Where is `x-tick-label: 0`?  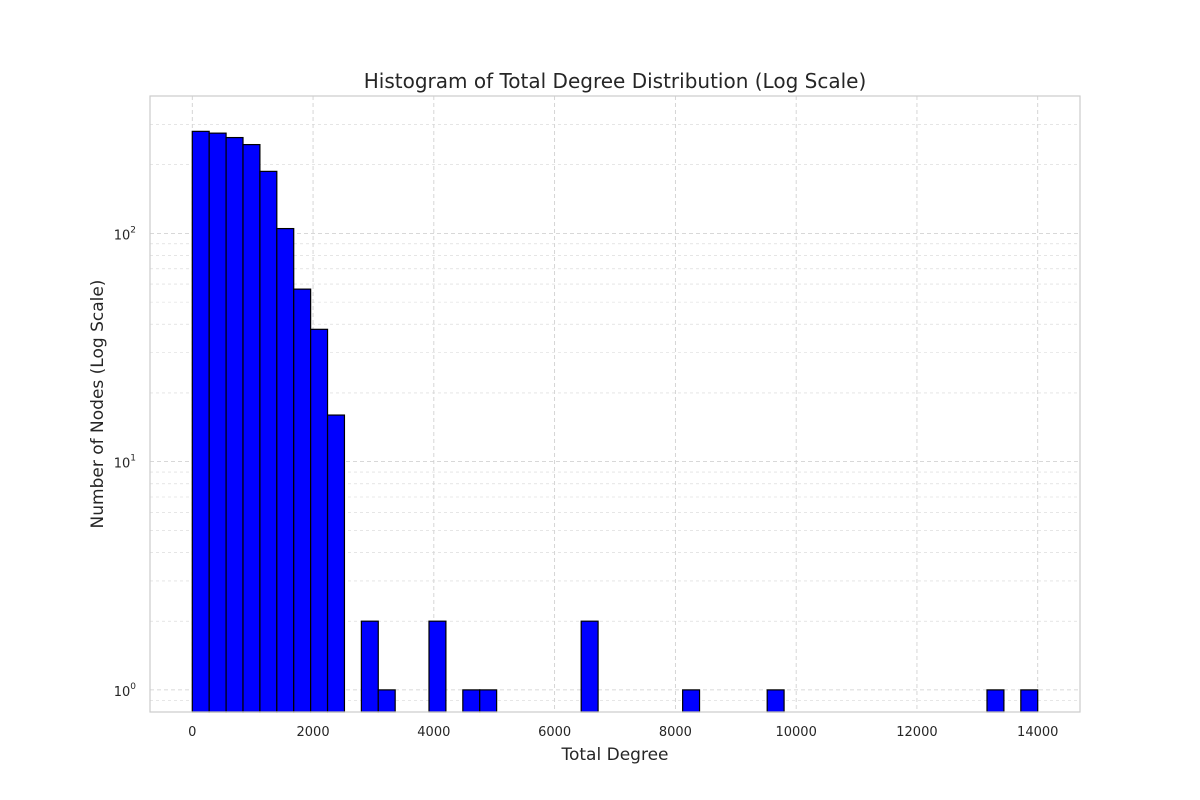 x-tick-label: 0 is located at coordinates (192, 732).